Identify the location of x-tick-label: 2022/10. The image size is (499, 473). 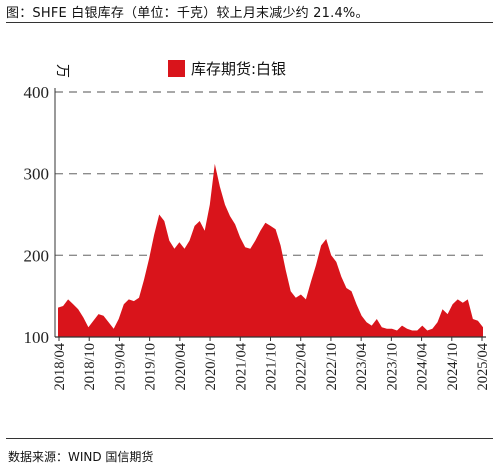
(332, 367).